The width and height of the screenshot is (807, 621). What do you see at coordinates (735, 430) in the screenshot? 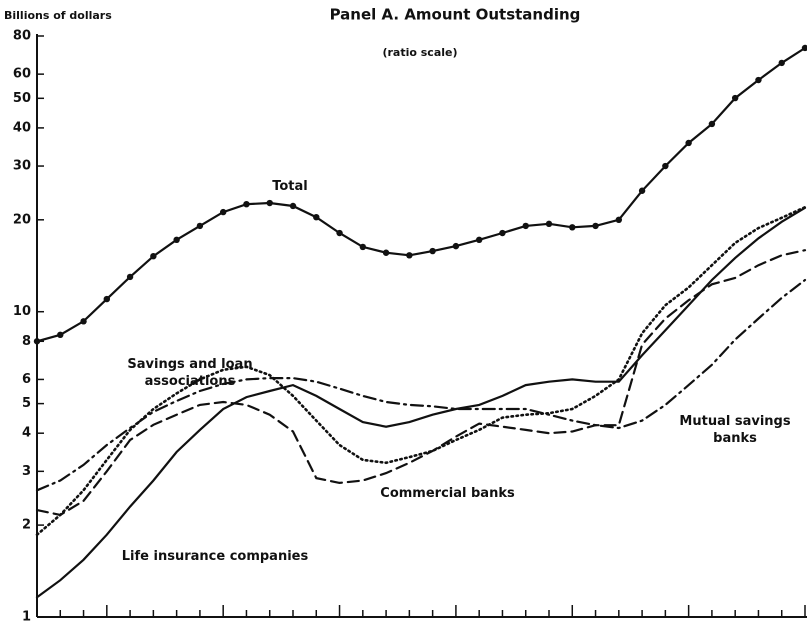
I see `series-label: Mutual savings banks` at bounding box center [735, 430].